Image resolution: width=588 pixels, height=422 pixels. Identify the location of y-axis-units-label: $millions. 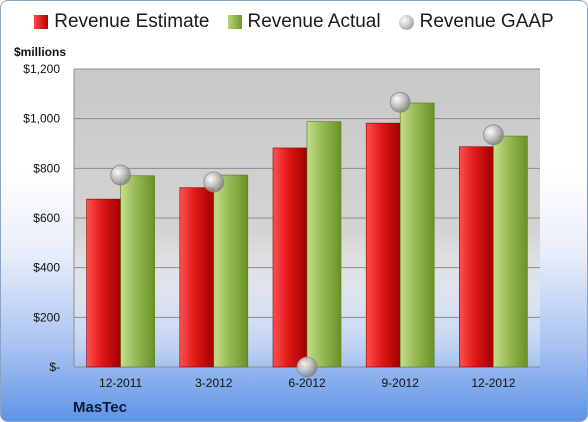
(40, 52).